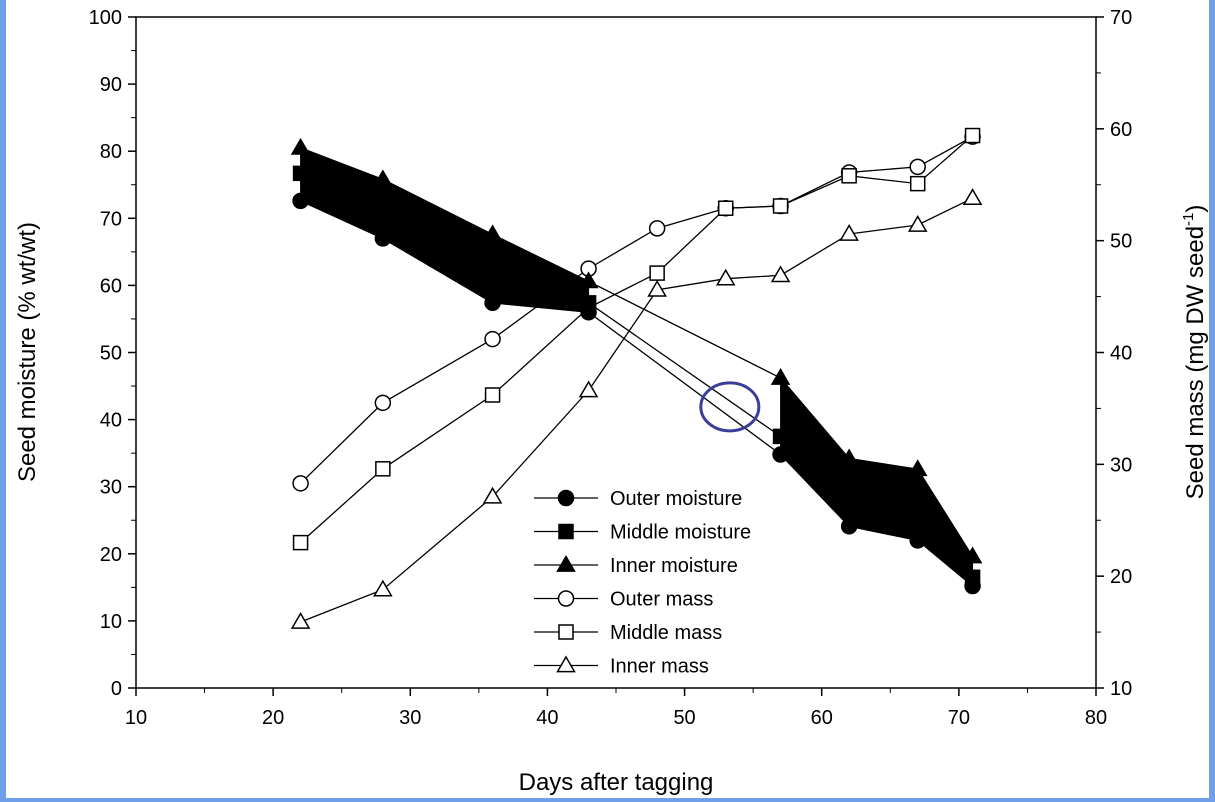 This screenshot has height=802, width=1215. I want to click on y-left-tick-label: 30, so click(111, 488).